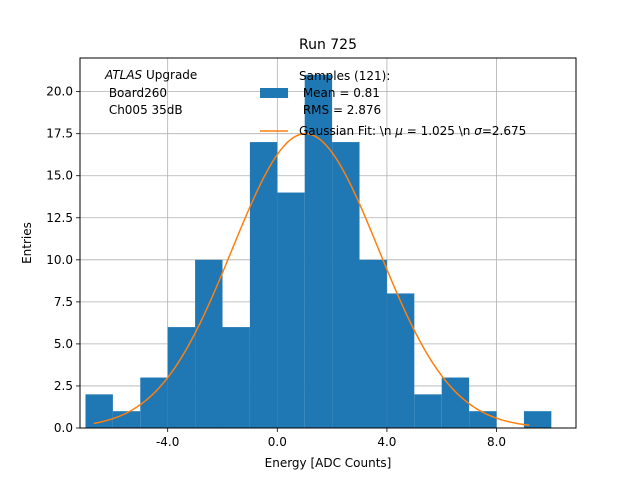 This screenshot has width=640, height=484. Describe the element at coordinates (398, 131) in the screenshot. I see `legend-fit-mu: μ` at that location.